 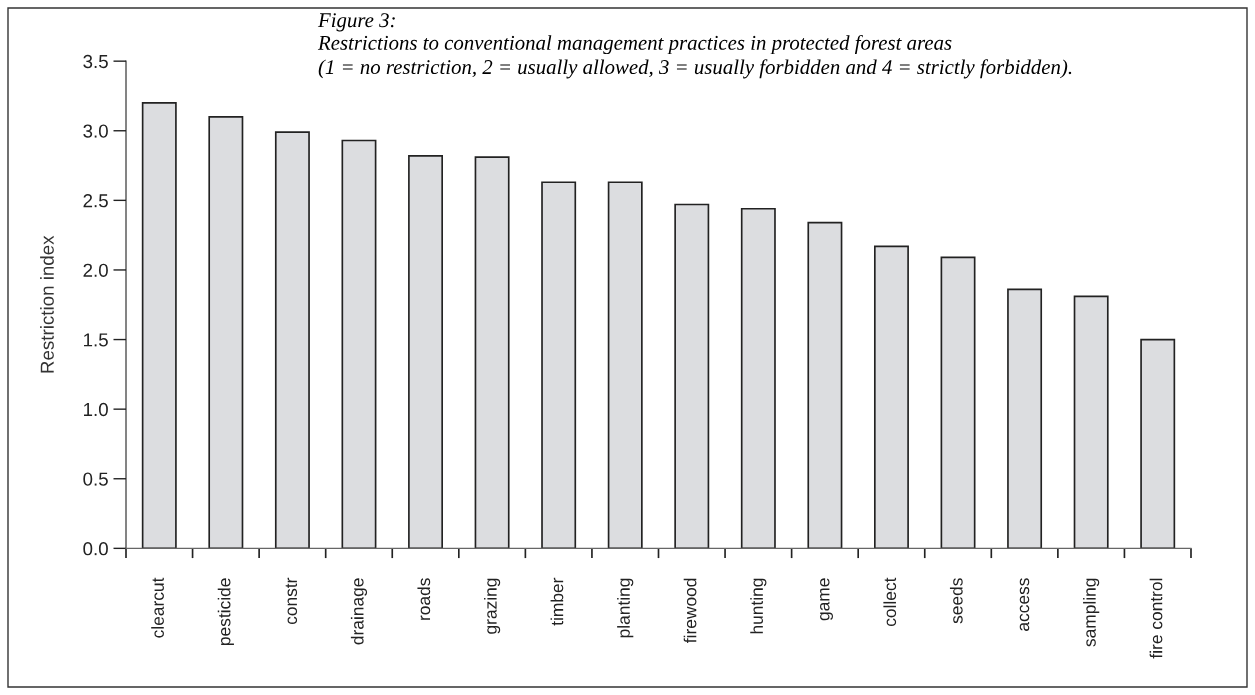 What do you see at coordinates (956, 601) in the screenshot?
I see `x-tick-label: seeds` at bounding box center [956, 601].